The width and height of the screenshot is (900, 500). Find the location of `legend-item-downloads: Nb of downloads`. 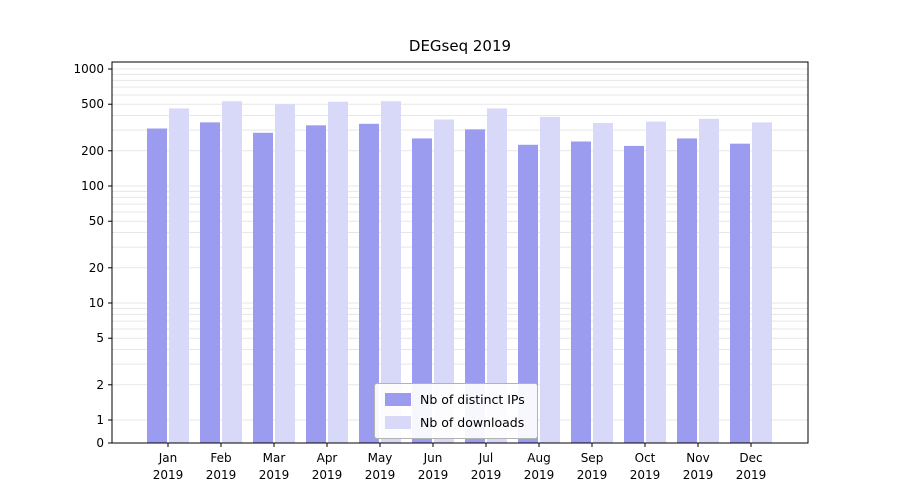

legend-item-downloads: Nb of downloads is located at coordinates (455, 422).